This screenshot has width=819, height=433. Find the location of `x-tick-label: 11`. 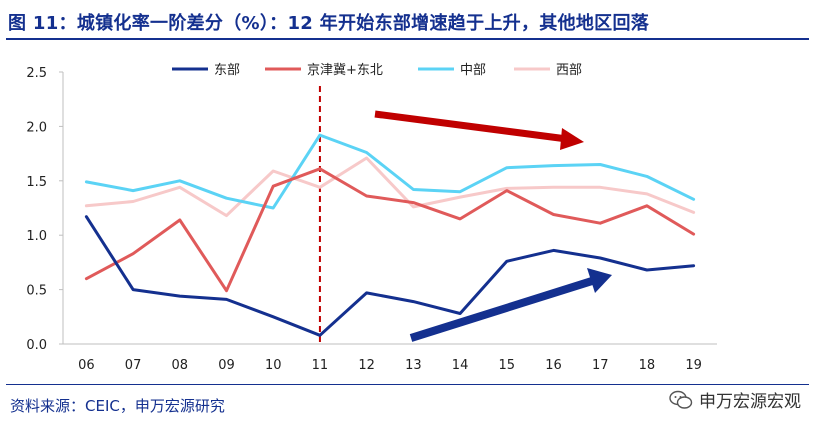

x-tick-label: 11 is located at coordinates (320, 365).